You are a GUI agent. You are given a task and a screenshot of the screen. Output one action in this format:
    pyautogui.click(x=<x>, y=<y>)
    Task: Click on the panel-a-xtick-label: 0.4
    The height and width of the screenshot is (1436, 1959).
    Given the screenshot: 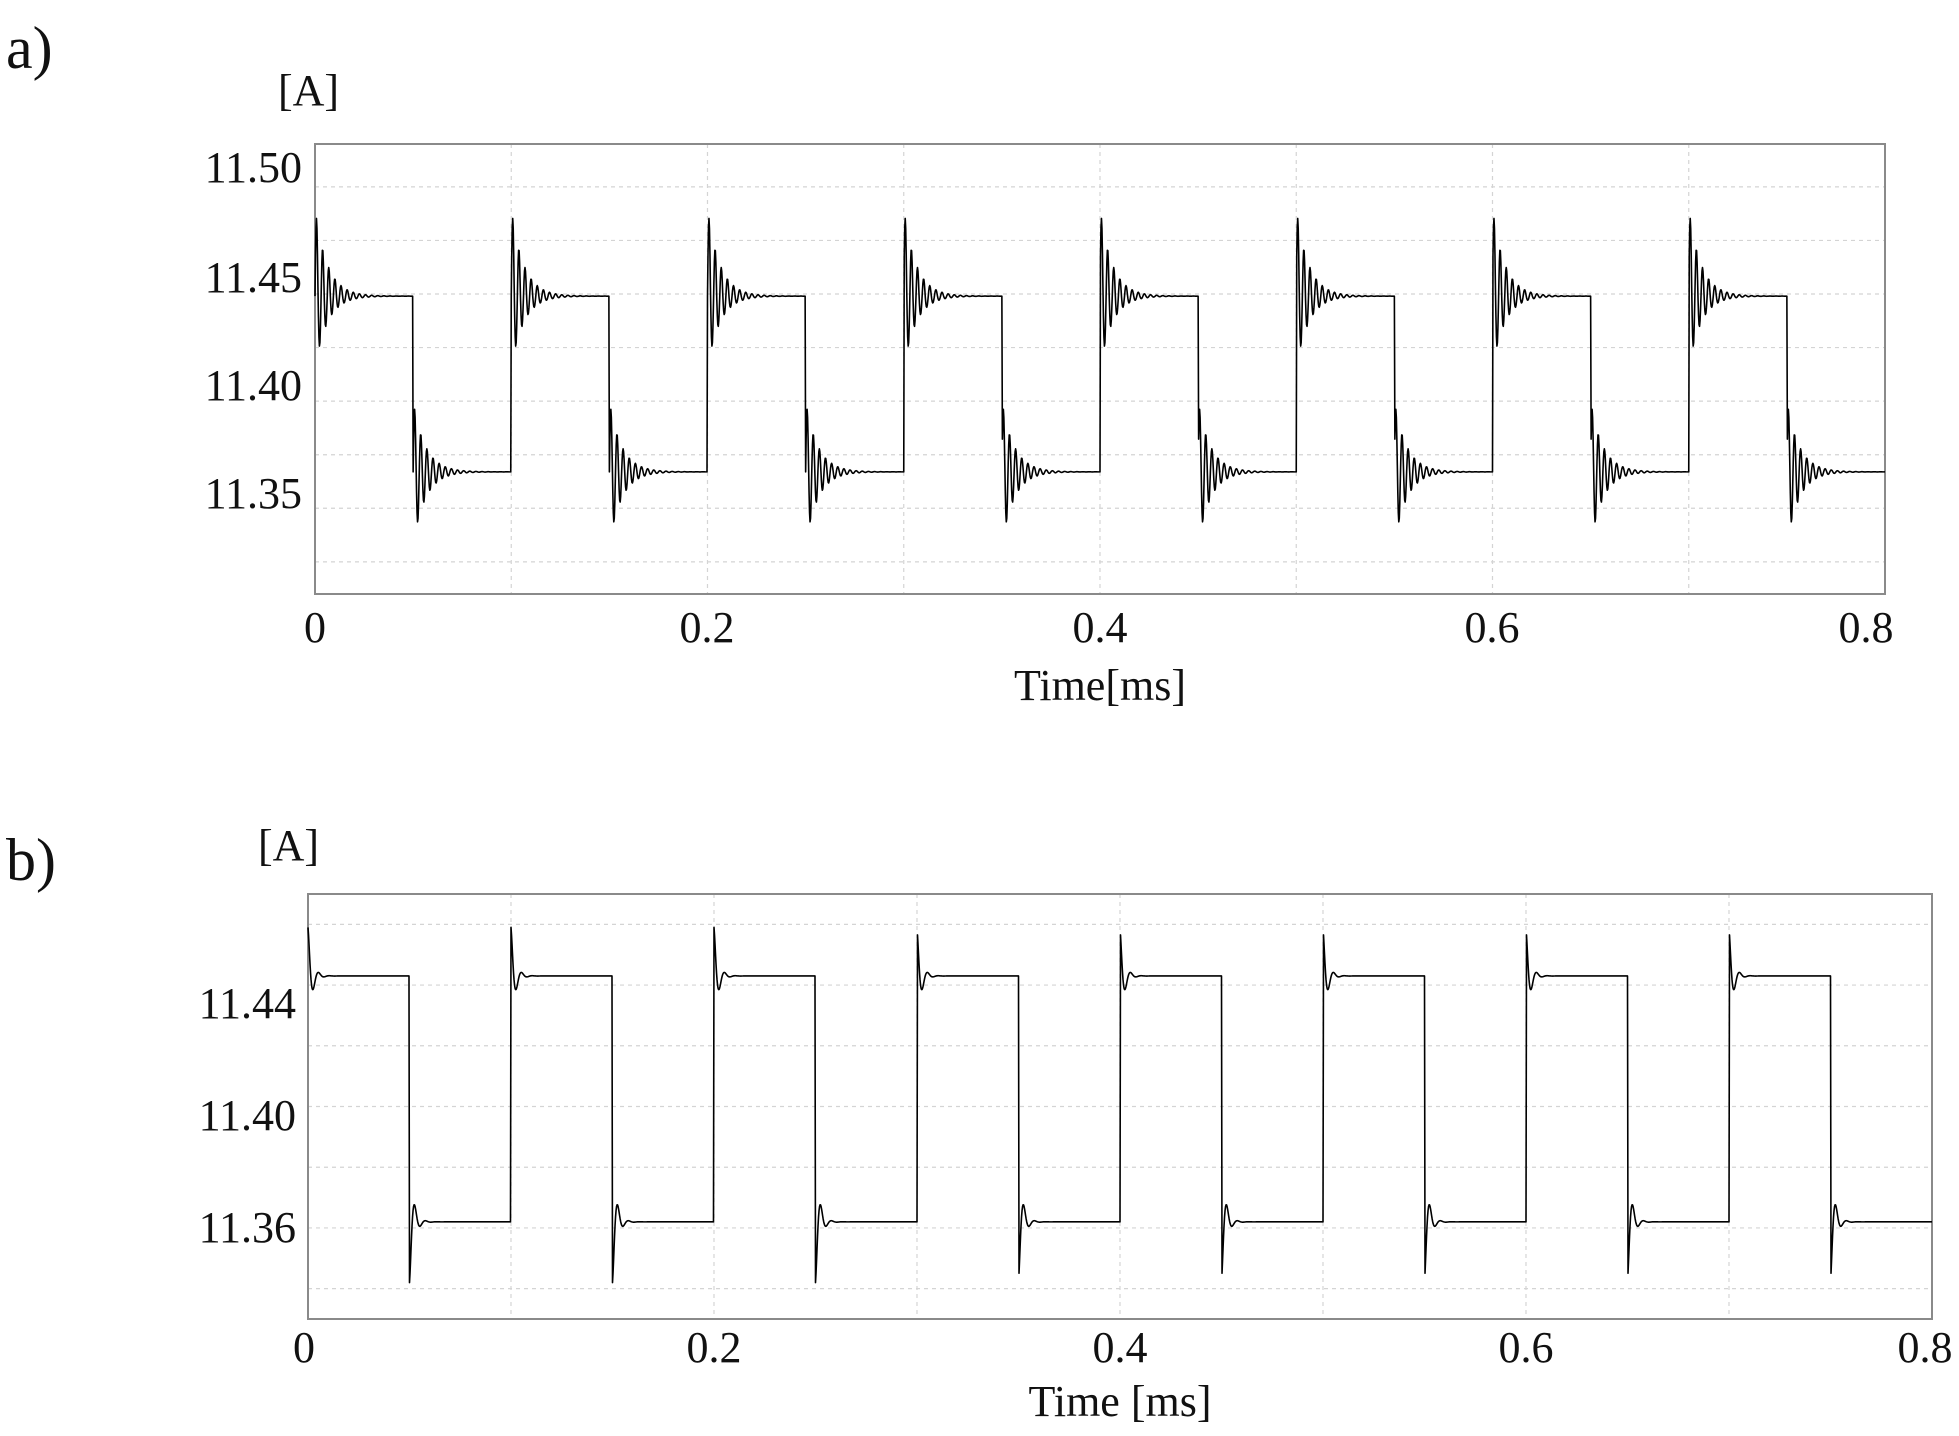 What is the action you would take?
    pyautogui.click(x=1100, y=627)
    